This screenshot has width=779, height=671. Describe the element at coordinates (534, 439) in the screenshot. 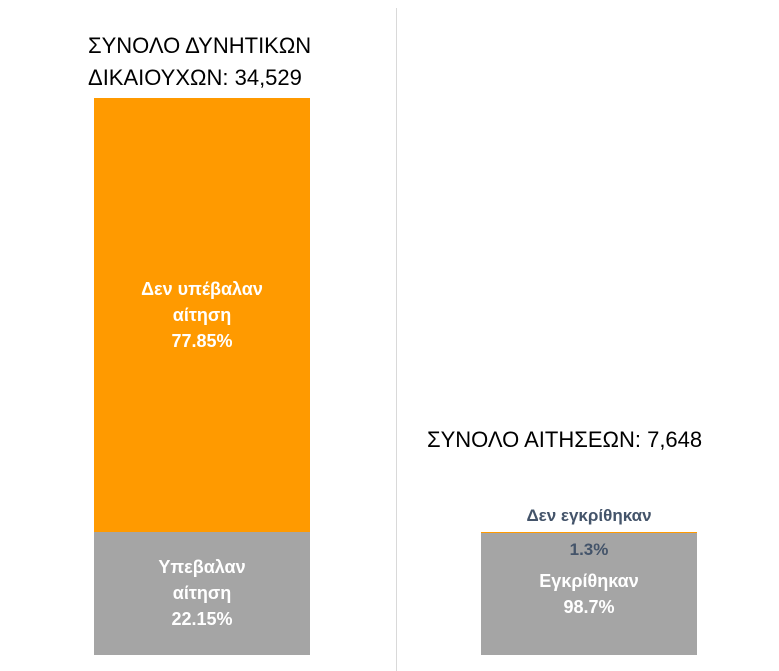

I see `caption-label: ΣΥΝΟΛΟ ΑΙΤΗΣΕΩΝ:` at that location.